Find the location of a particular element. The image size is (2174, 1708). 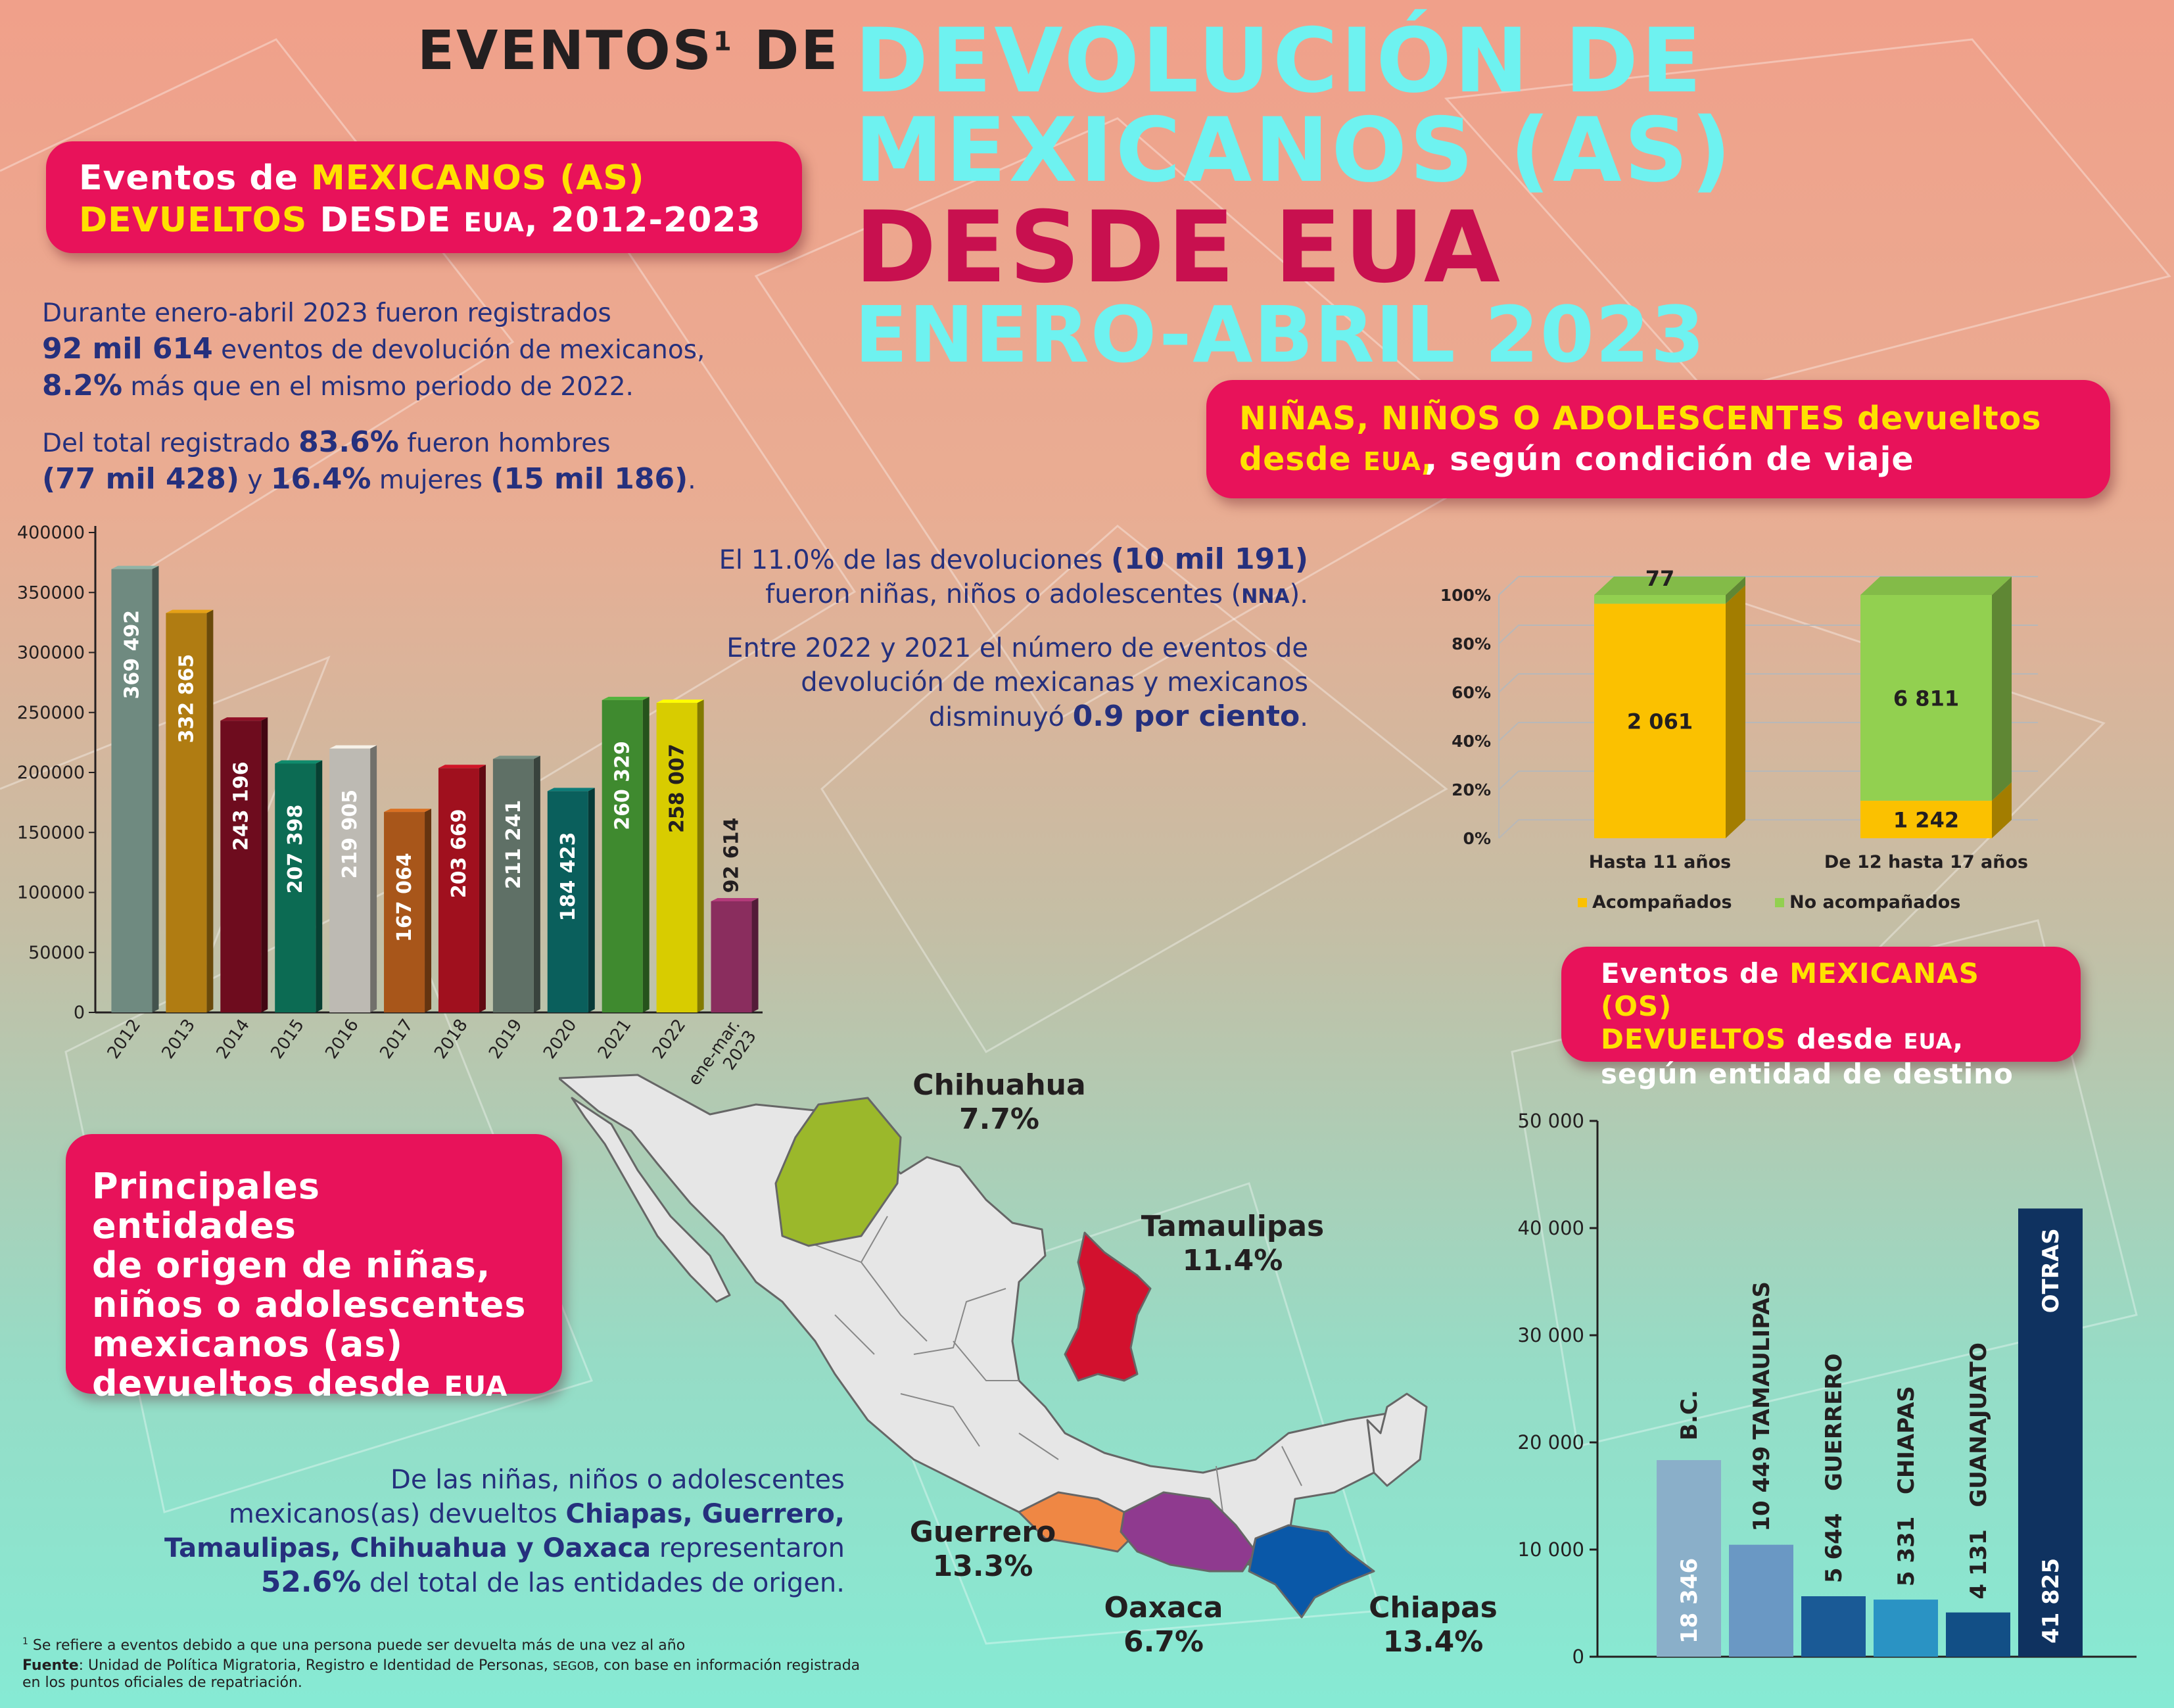

y-tick-label: 50 000 is located at coordinates (1551, 1121).